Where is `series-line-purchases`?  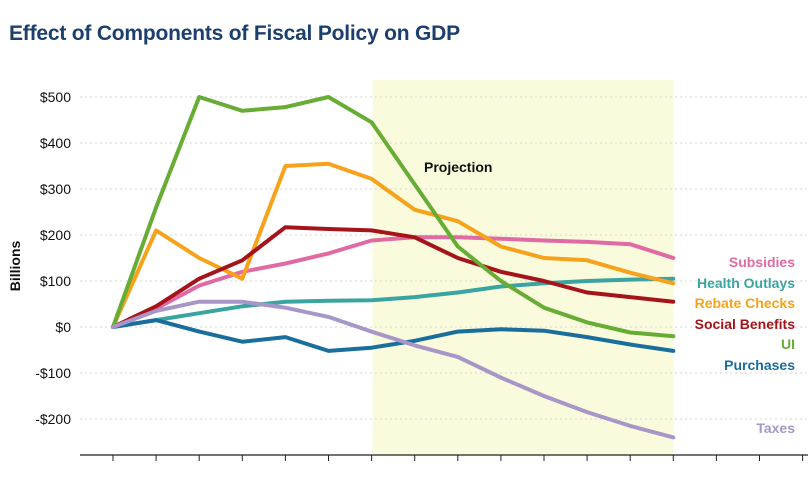
series-line-purchases is located at coordinates (393, 335).